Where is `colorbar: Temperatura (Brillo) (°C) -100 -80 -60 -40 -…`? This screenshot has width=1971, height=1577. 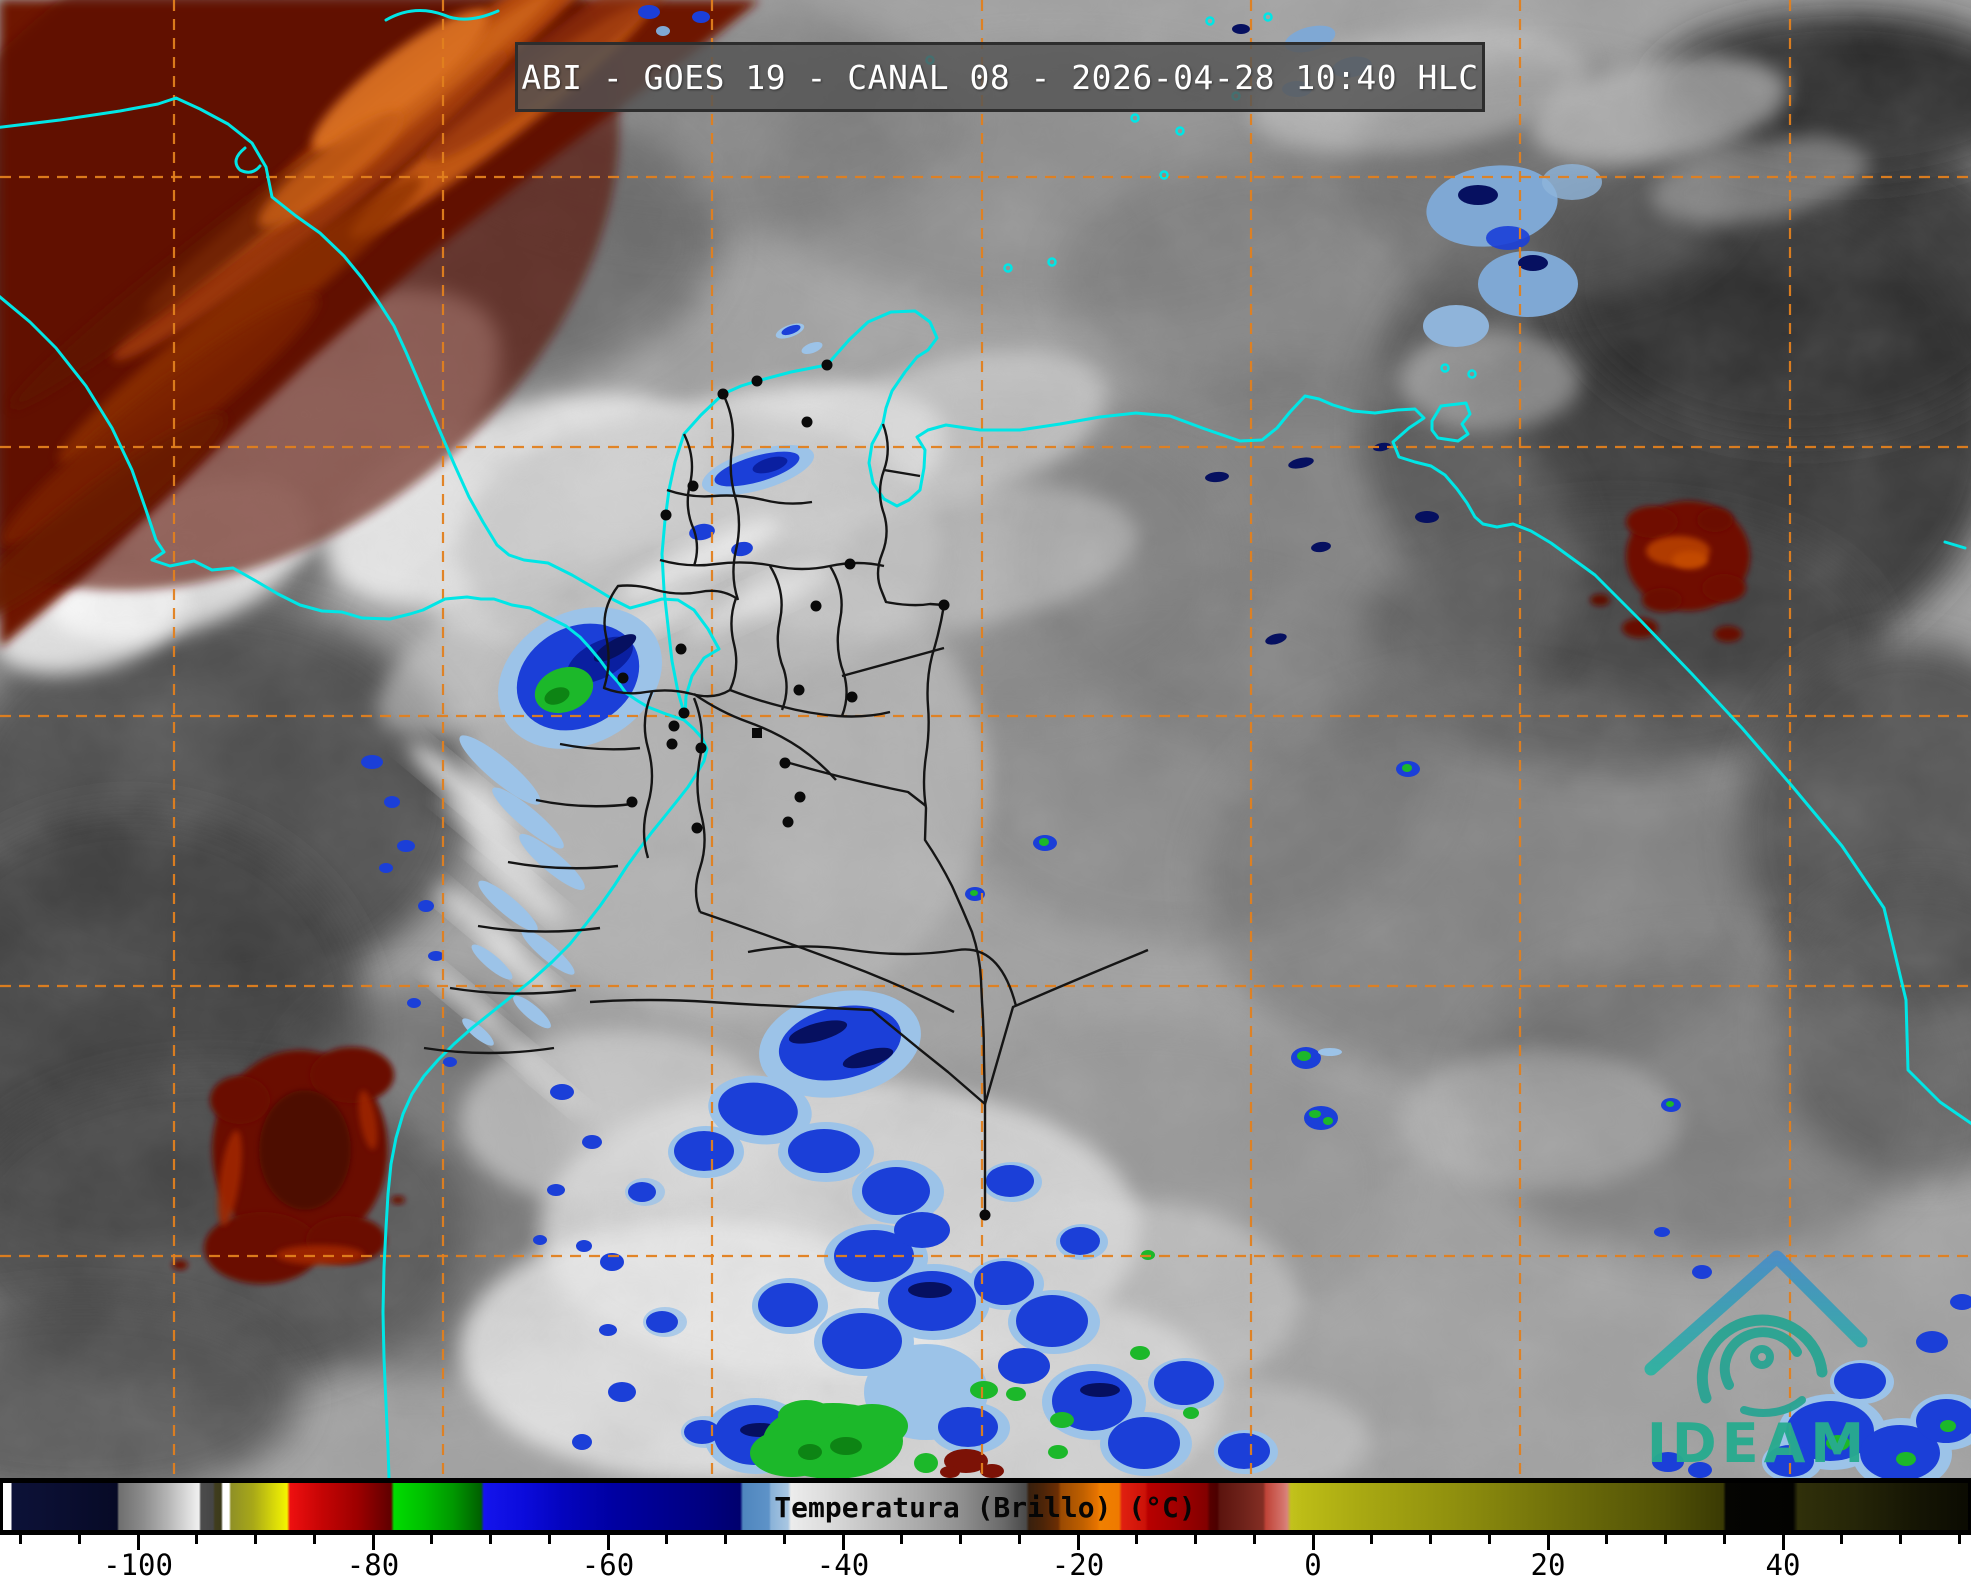 colorbar: Temperatura (Brillo) (°C) -100 -80 -60 -40 -… is located at coordinates (985, 1527).